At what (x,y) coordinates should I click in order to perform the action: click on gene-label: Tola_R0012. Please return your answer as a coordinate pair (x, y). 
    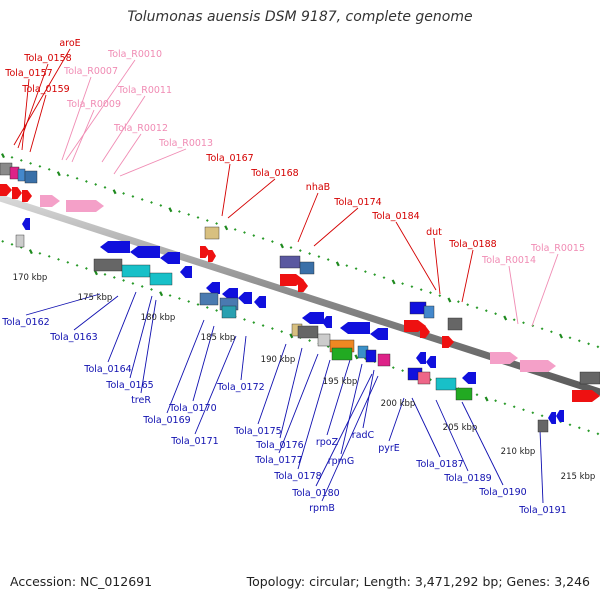
    Looking at the image, I should click on (140, 128).